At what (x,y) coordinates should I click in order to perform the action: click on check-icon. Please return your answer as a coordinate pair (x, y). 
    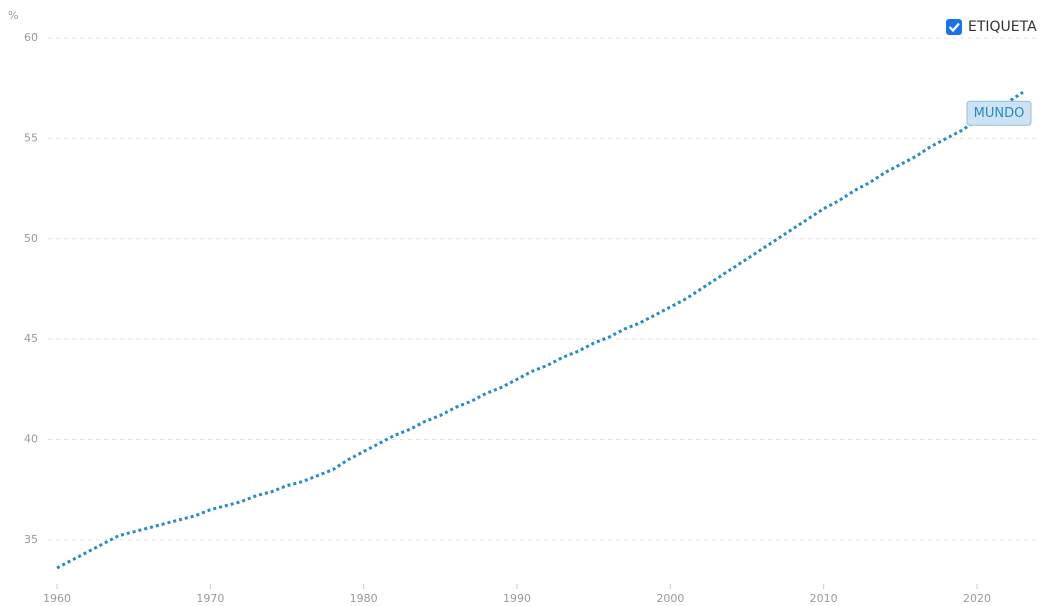
    Looking at the image, I should click on (954, 27).